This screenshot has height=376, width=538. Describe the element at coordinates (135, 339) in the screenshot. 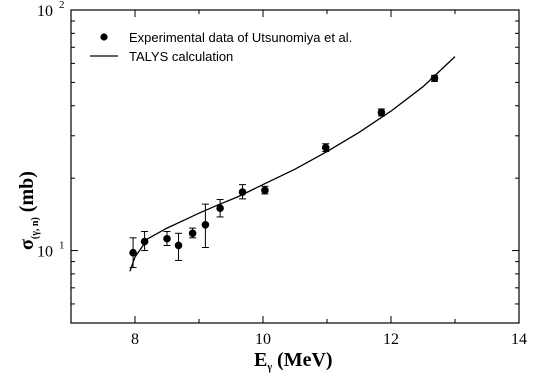

I see `x-tick-label: 8` at that location.